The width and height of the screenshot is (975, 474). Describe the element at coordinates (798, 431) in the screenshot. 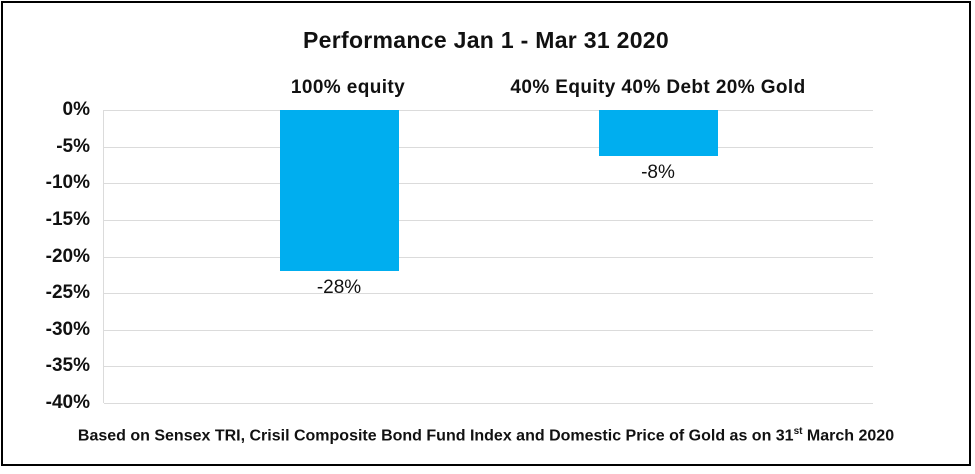

I see `footnote-superscript: st` at that location.